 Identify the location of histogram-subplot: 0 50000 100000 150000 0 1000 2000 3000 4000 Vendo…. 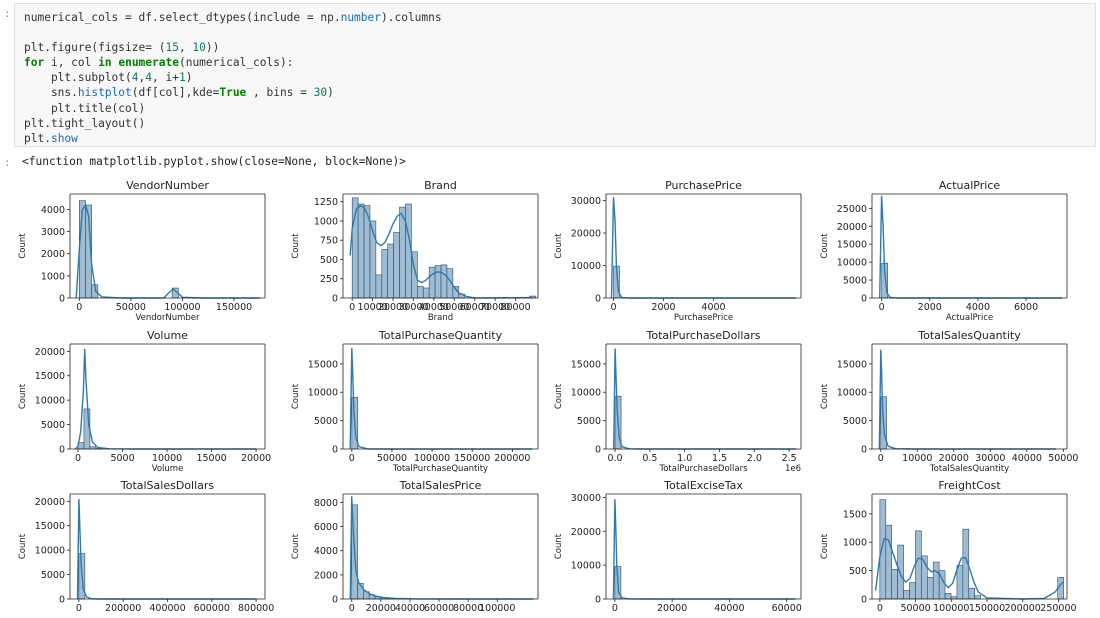
(142, 251).